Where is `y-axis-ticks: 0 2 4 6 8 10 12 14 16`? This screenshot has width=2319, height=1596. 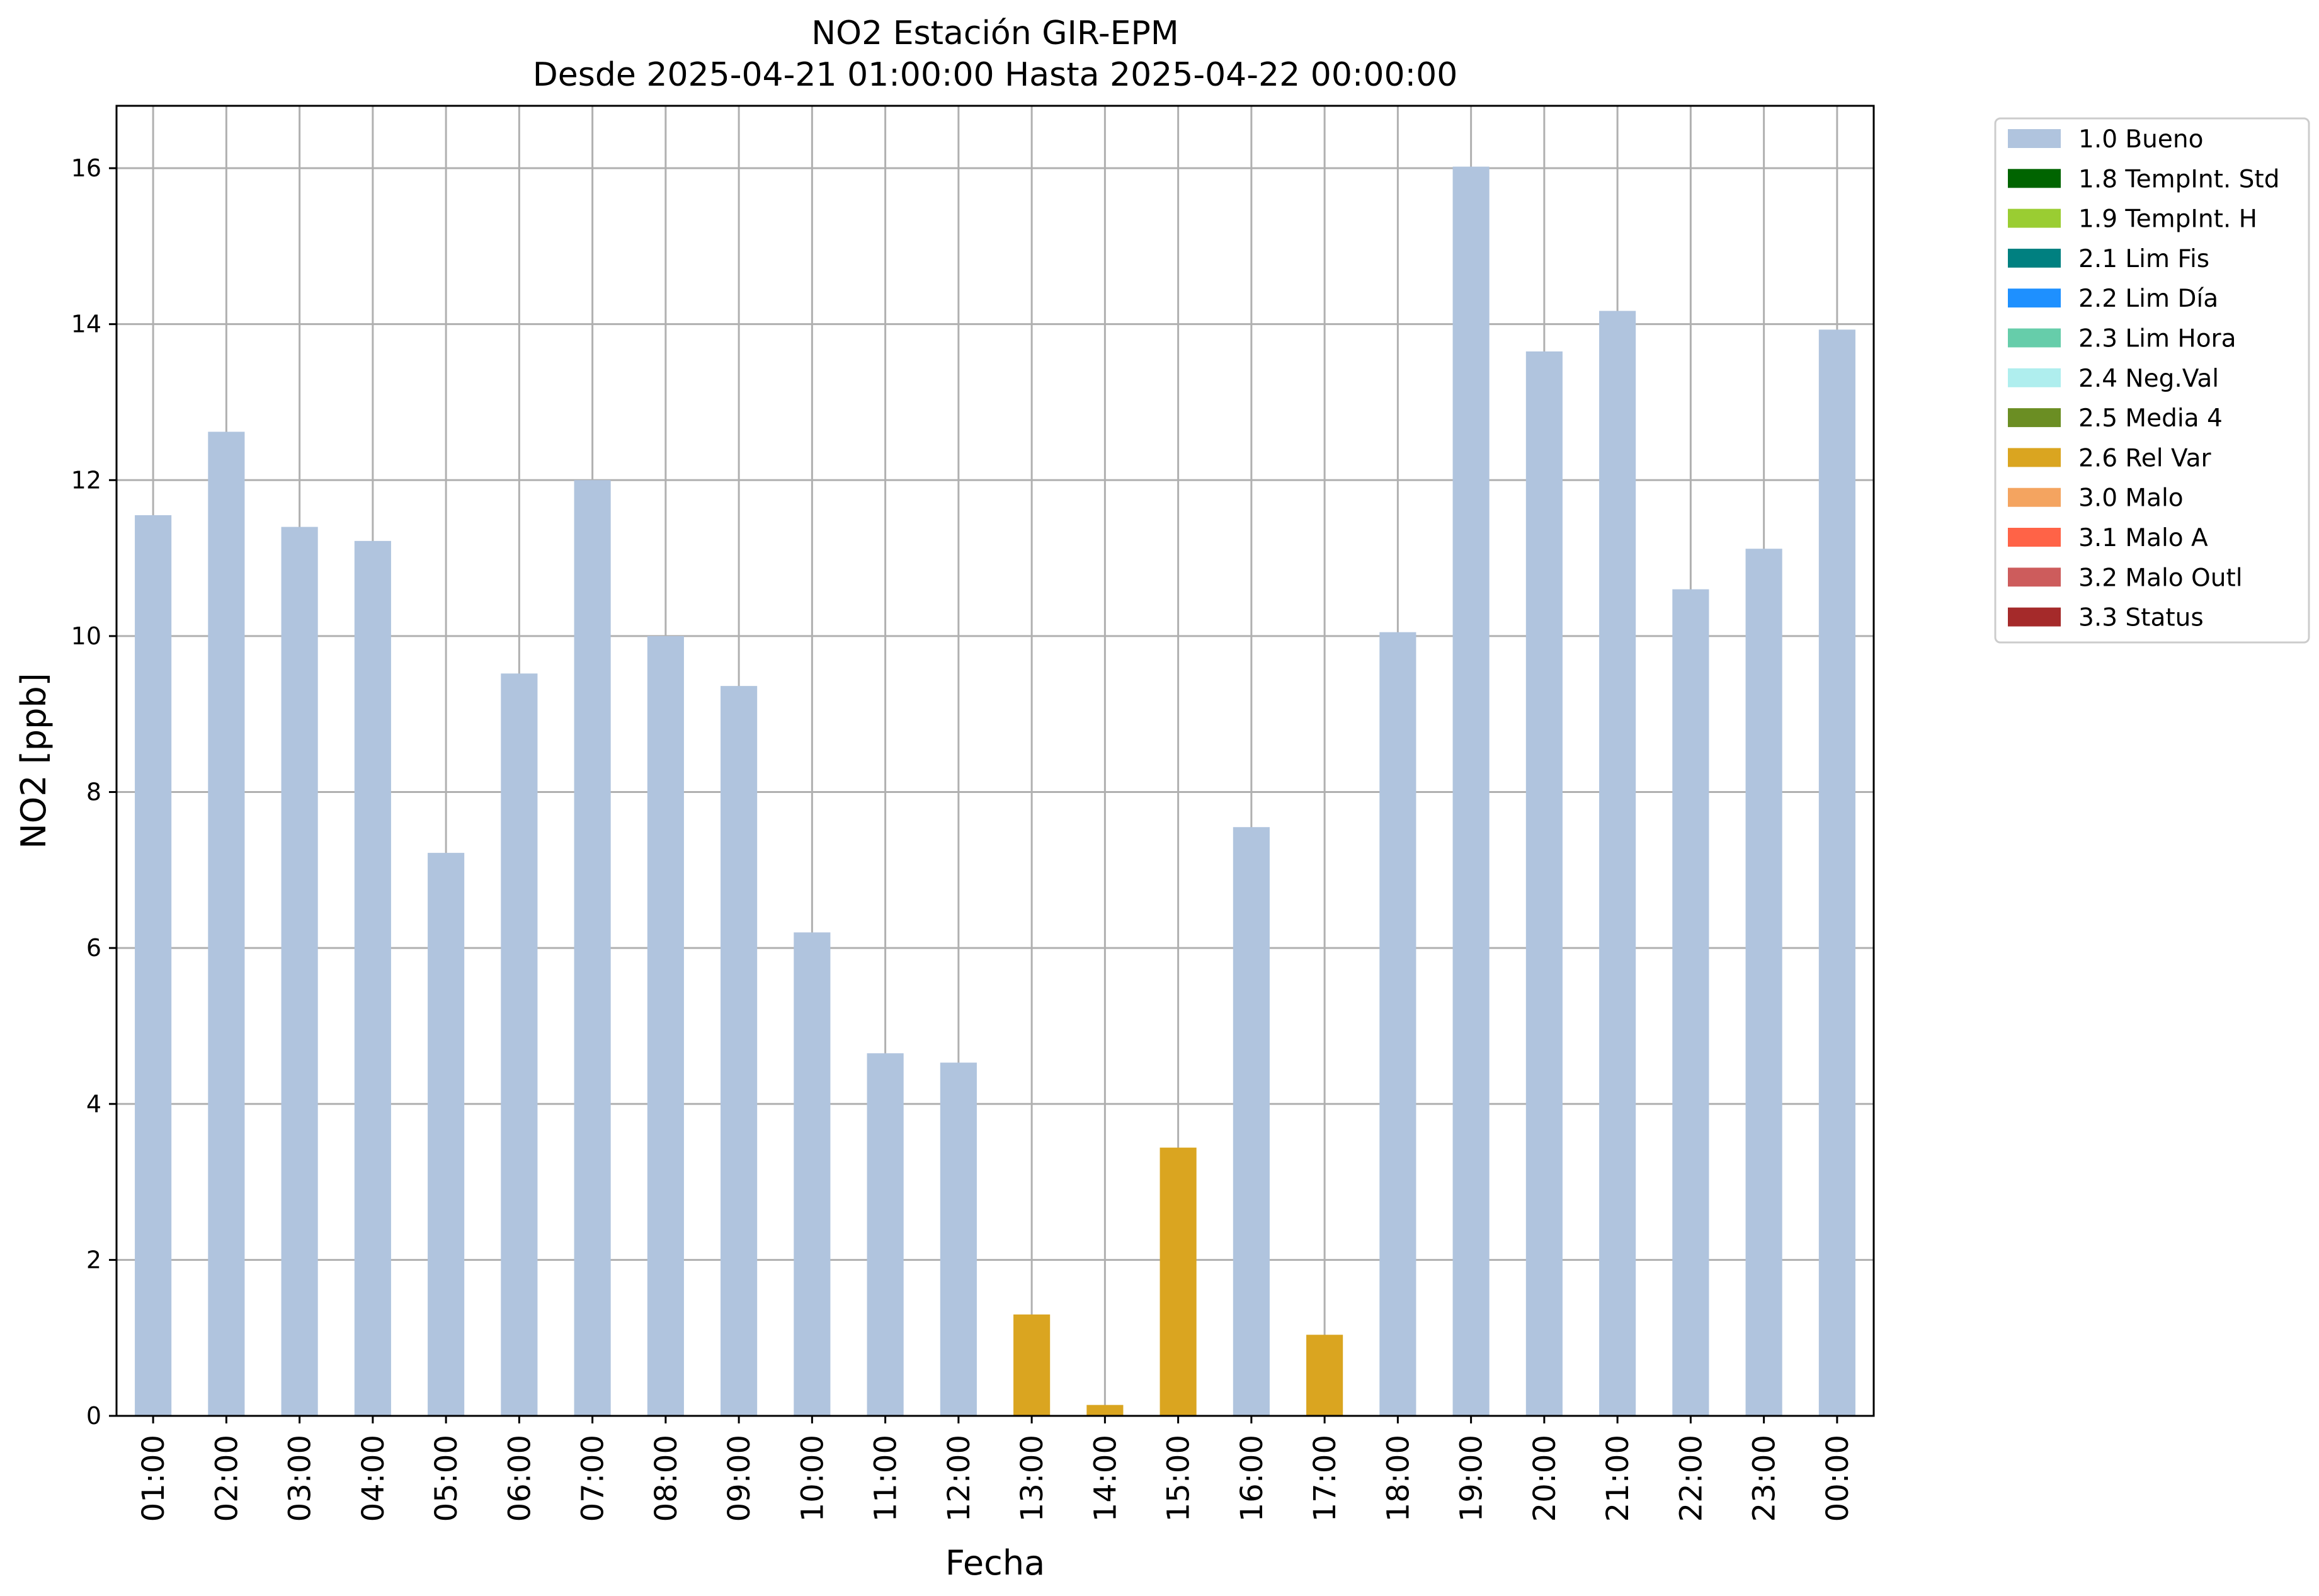 y-axis-ticks: 0 2 4 6 8 10 12 14 16 is located at coordinates (94, 792).